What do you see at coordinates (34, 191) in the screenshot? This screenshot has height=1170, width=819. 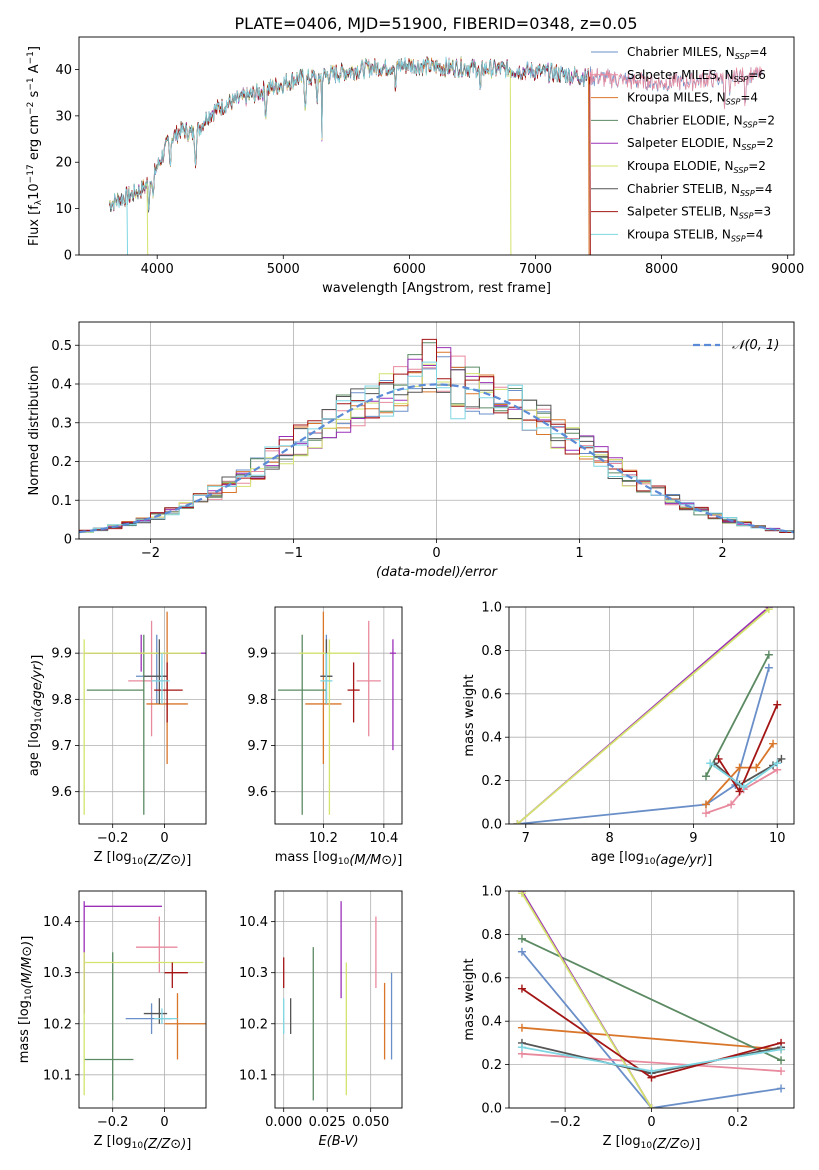 I see `label-part: 10` at bounding box center [34, 191].